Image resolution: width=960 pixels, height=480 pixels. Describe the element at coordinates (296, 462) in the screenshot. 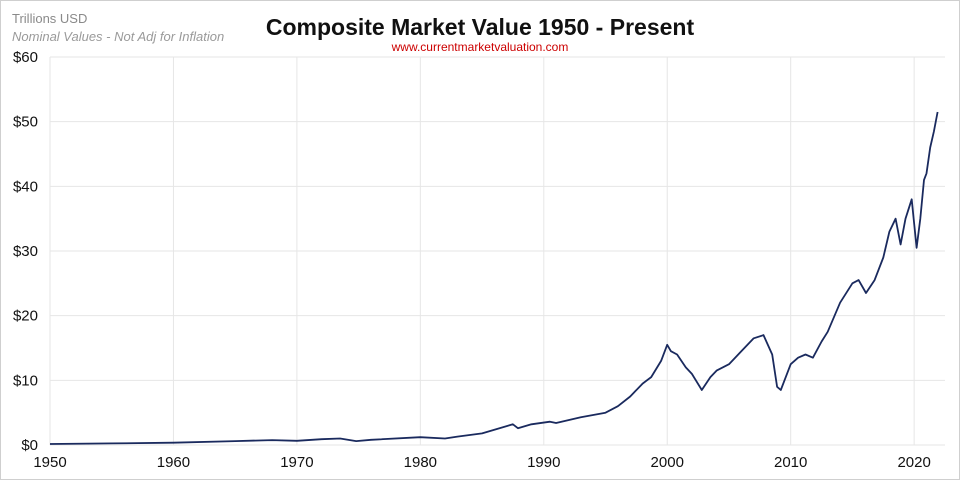

I see `x-tick-label: 1970` at that location.